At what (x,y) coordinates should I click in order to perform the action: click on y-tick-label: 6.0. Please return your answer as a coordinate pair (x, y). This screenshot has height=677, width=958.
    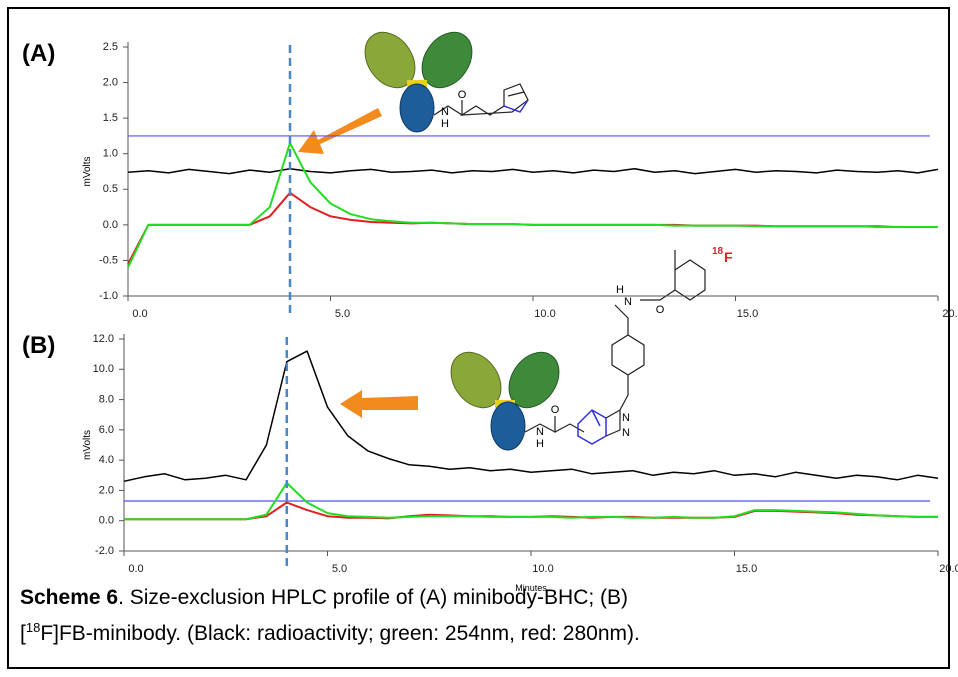
    Looking at the image, I should click on (106, 430).